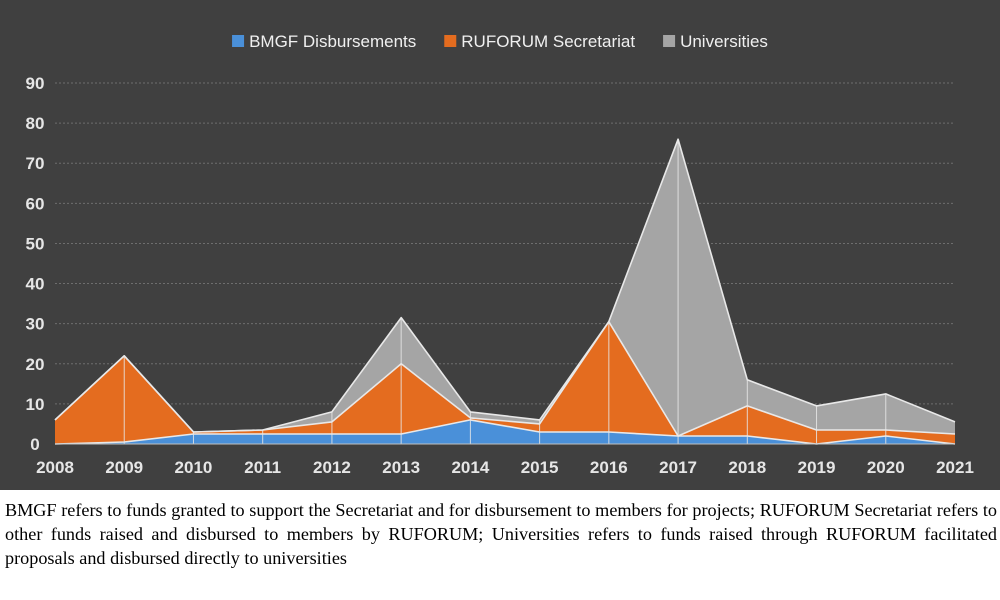 The width and height of the screenshot is (1000, 600). Describe the element at coordinates (262, 467) in the screenshot. I see `x-tick-label: 2011` at that location.